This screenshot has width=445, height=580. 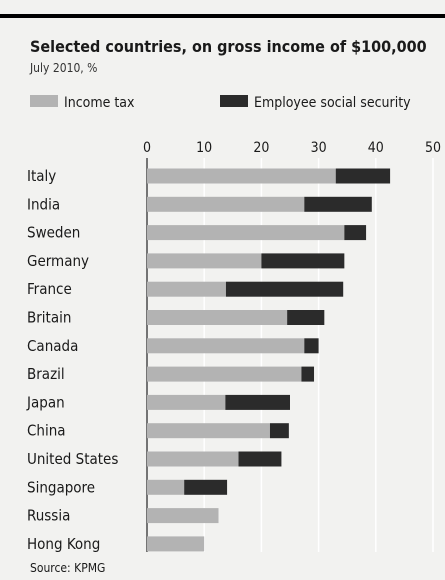 I want to click on category-label: Japan, so click(x=45, y=402).